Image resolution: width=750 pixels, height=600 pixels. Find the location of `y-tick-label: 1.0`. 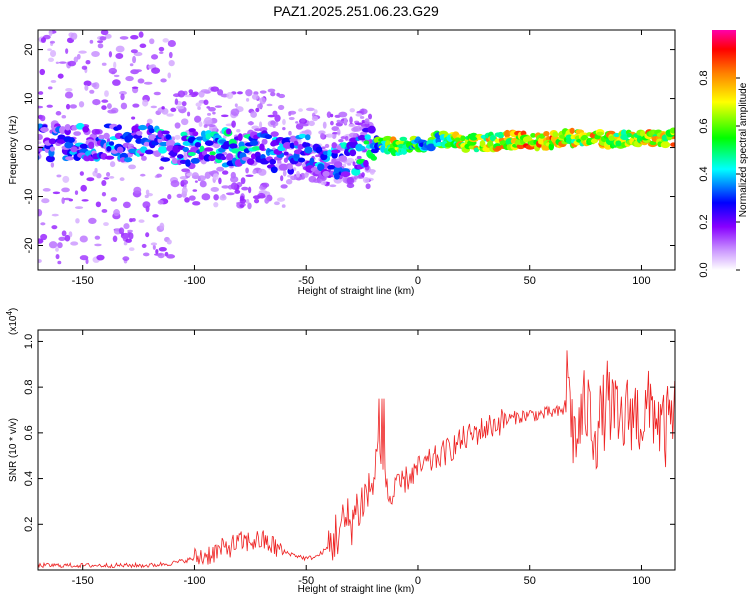

y-tick-label: 1.0 is located at coordinates (29, 341).